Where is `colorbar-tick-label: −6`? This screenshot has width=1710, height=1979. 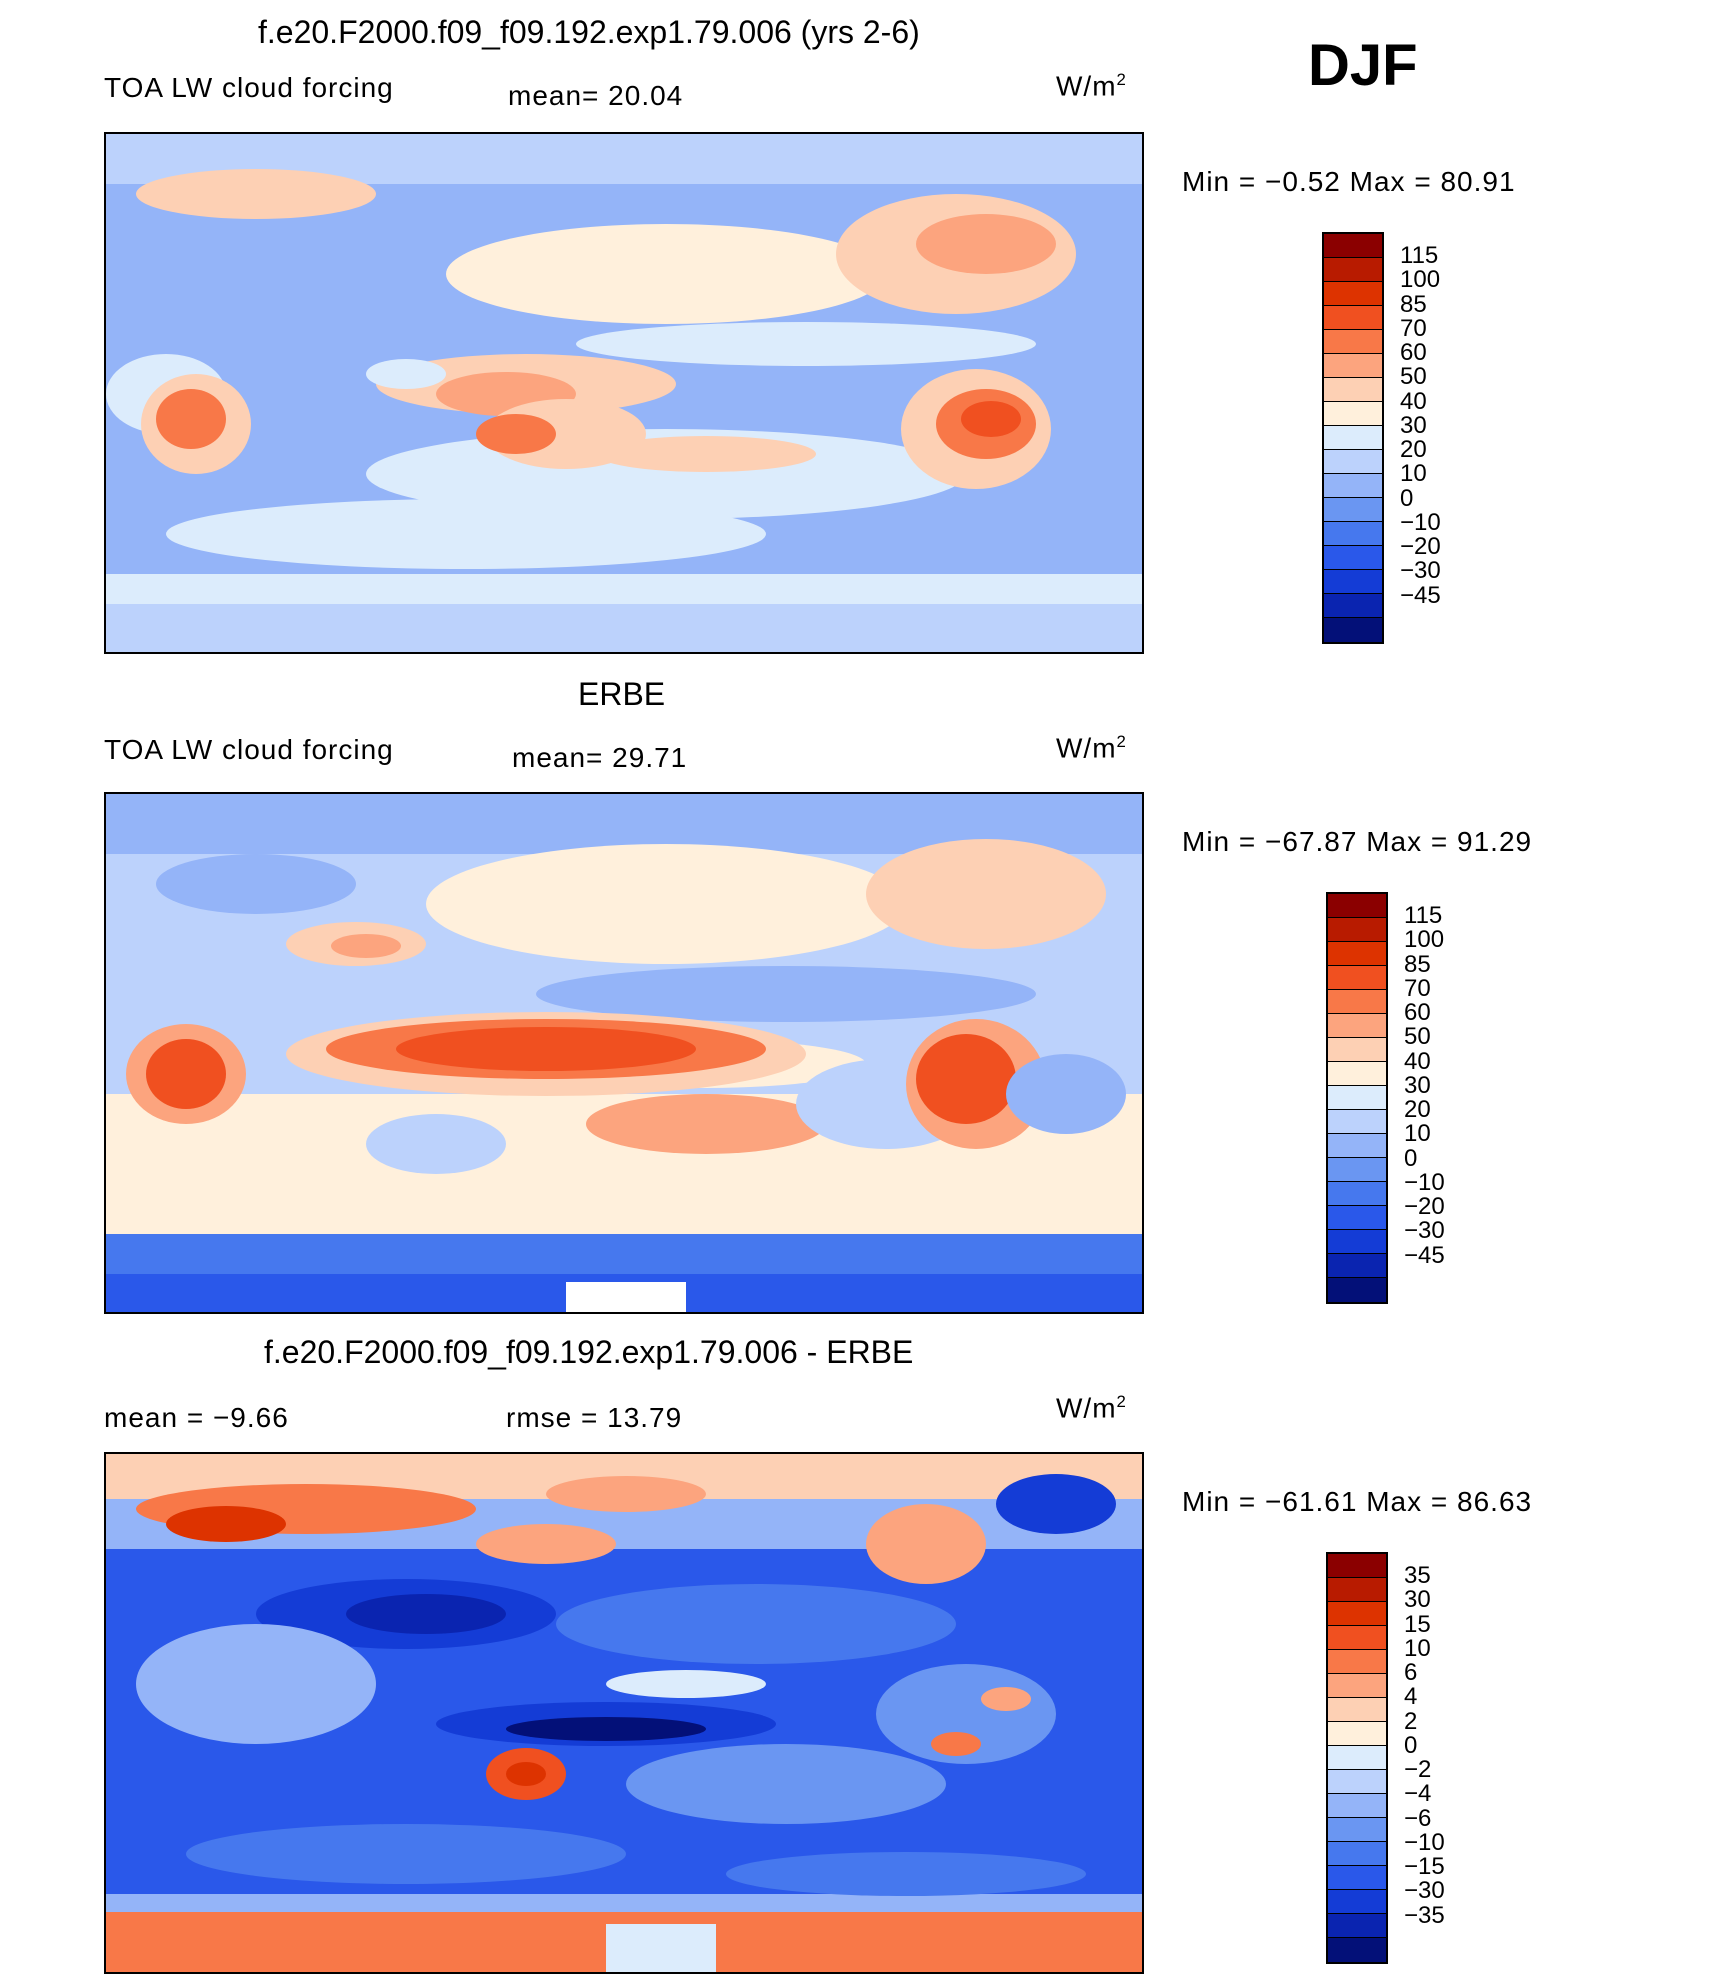 colorbar-tick-label: −6 is located at coordinates (1418, 1818).